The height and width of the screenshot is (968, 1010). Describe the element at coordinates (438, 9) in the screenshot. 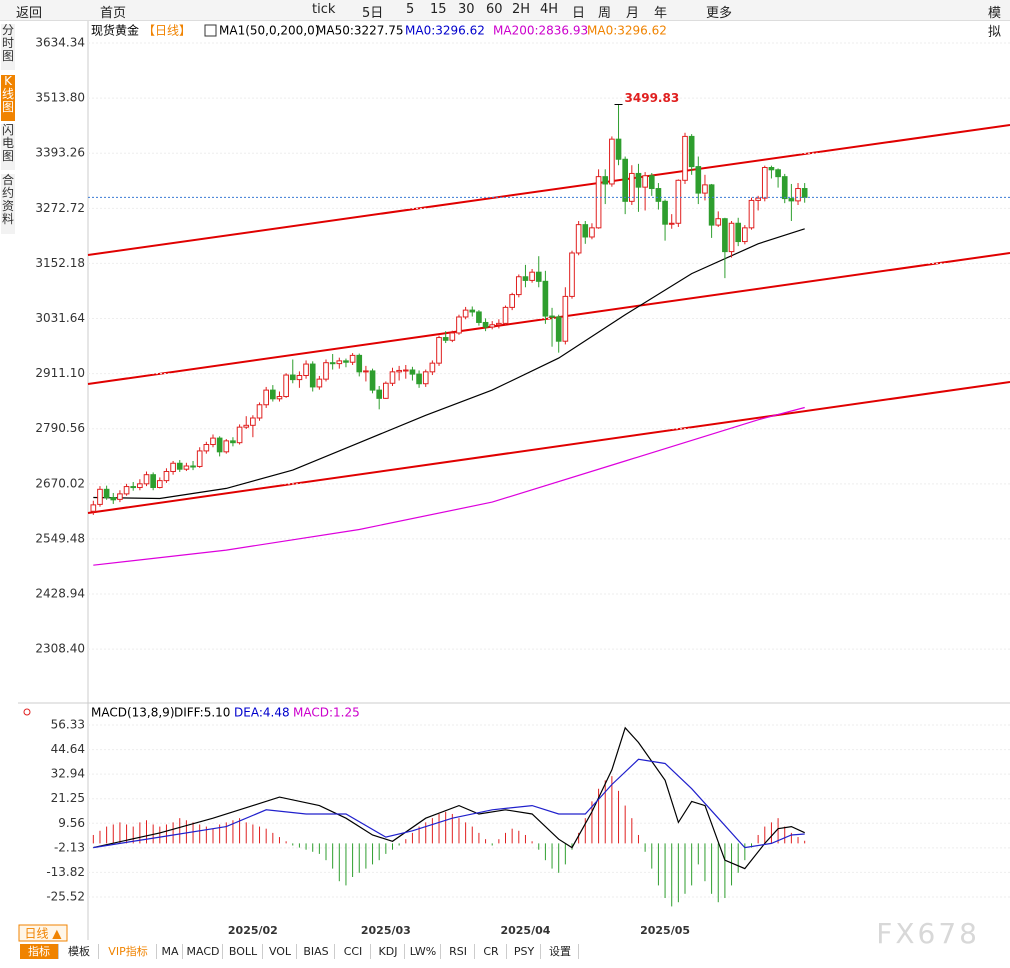

I see `toolbar-button: 15` at that location.